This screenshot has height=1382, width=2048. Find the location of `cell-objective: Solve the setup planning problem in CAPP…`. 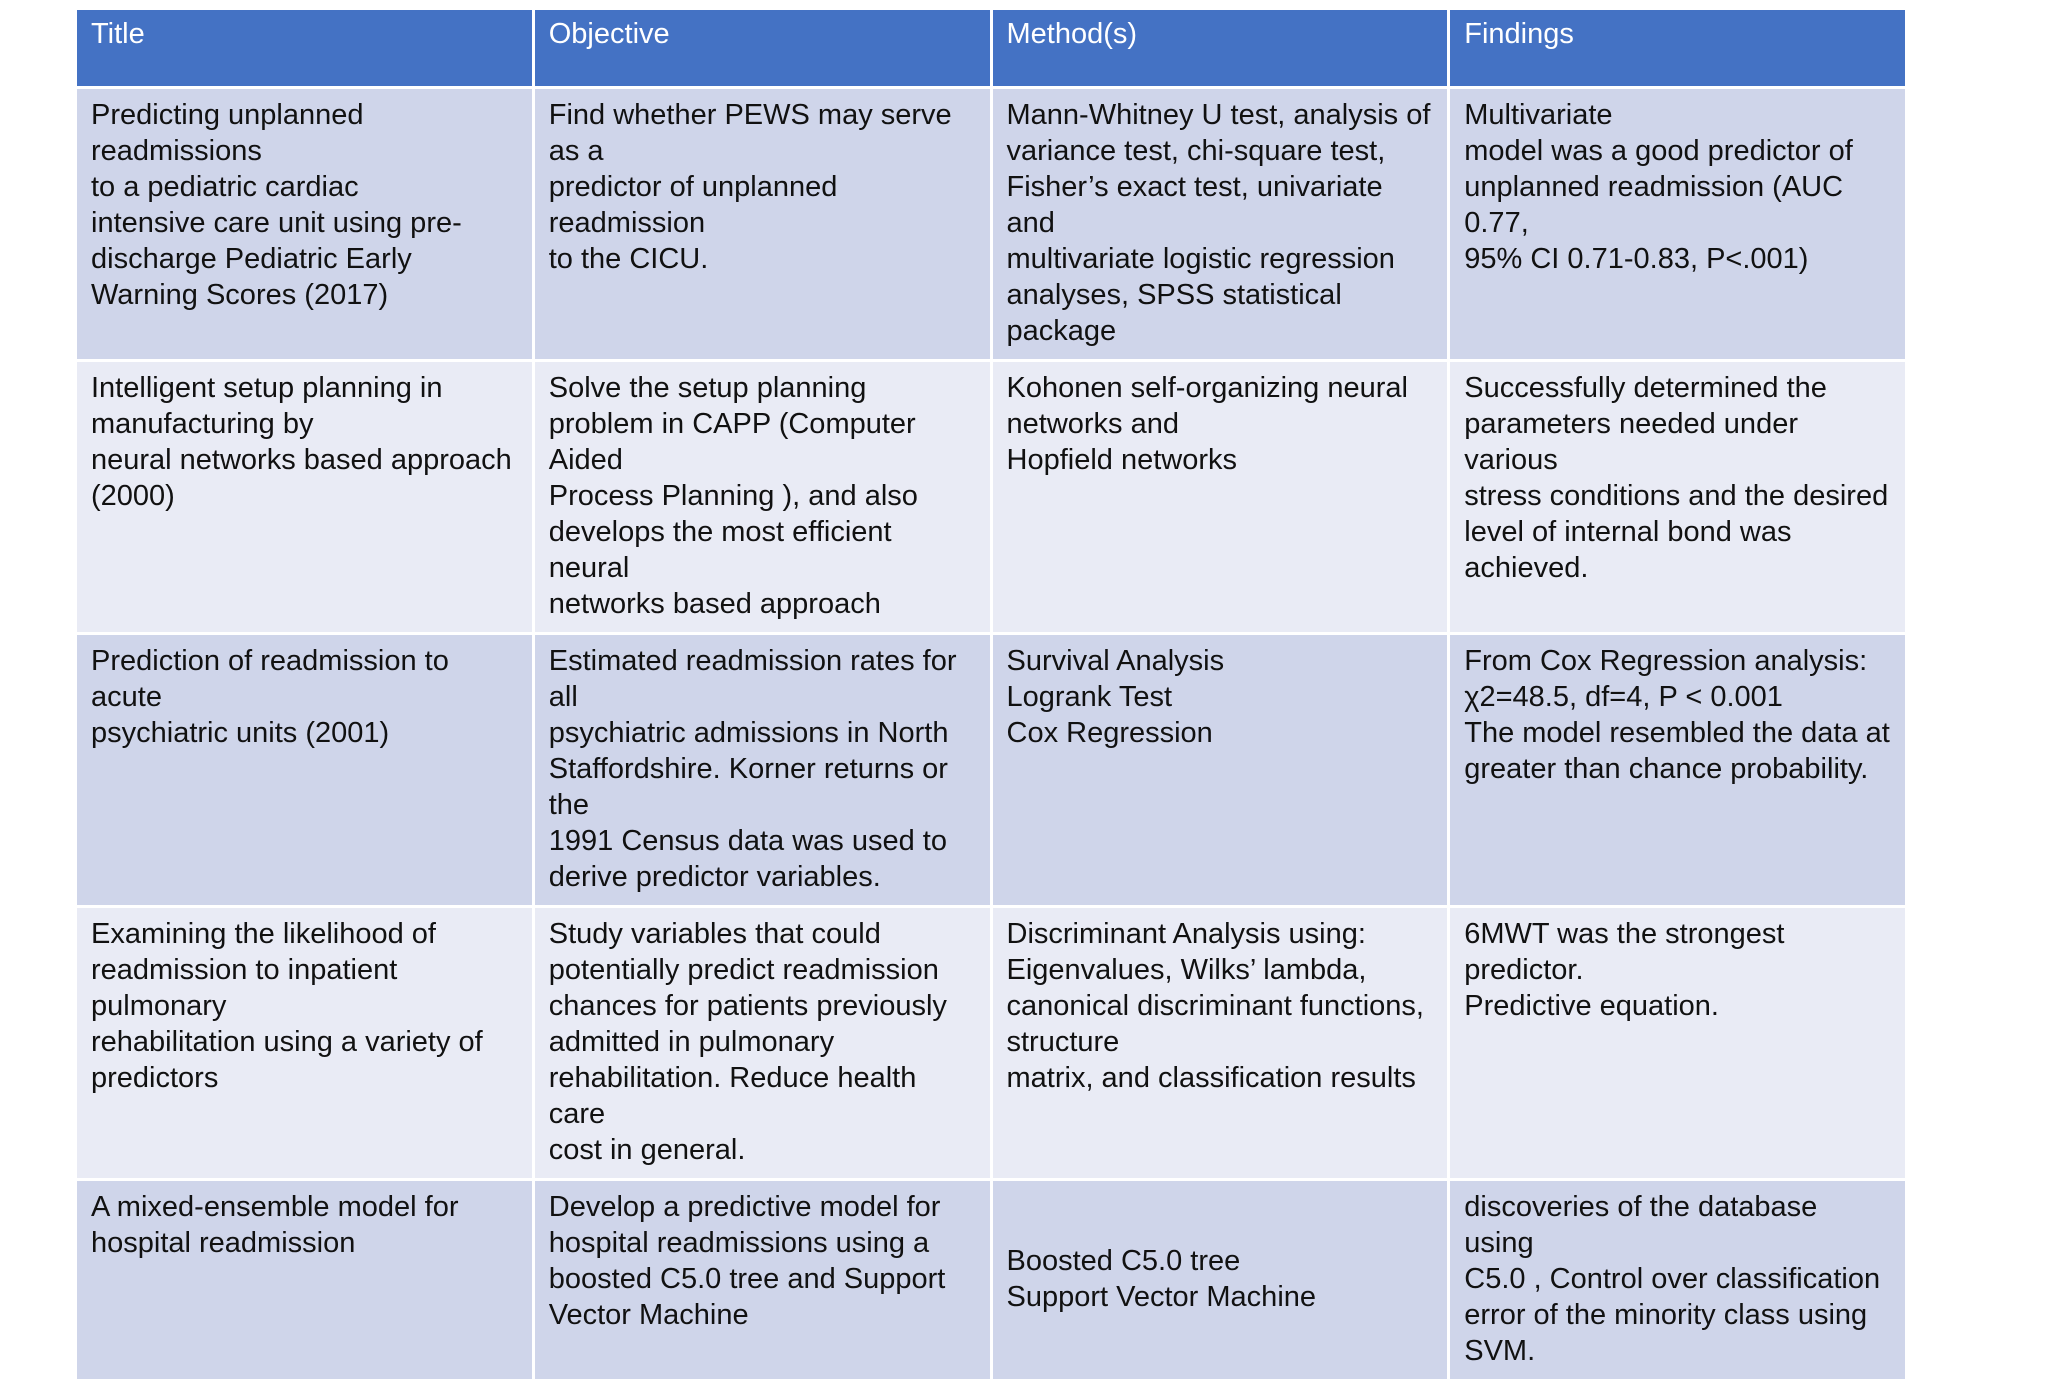

cell-objective: Solve the setup planning problem in CAPP… is located at coordinates (762, 497).